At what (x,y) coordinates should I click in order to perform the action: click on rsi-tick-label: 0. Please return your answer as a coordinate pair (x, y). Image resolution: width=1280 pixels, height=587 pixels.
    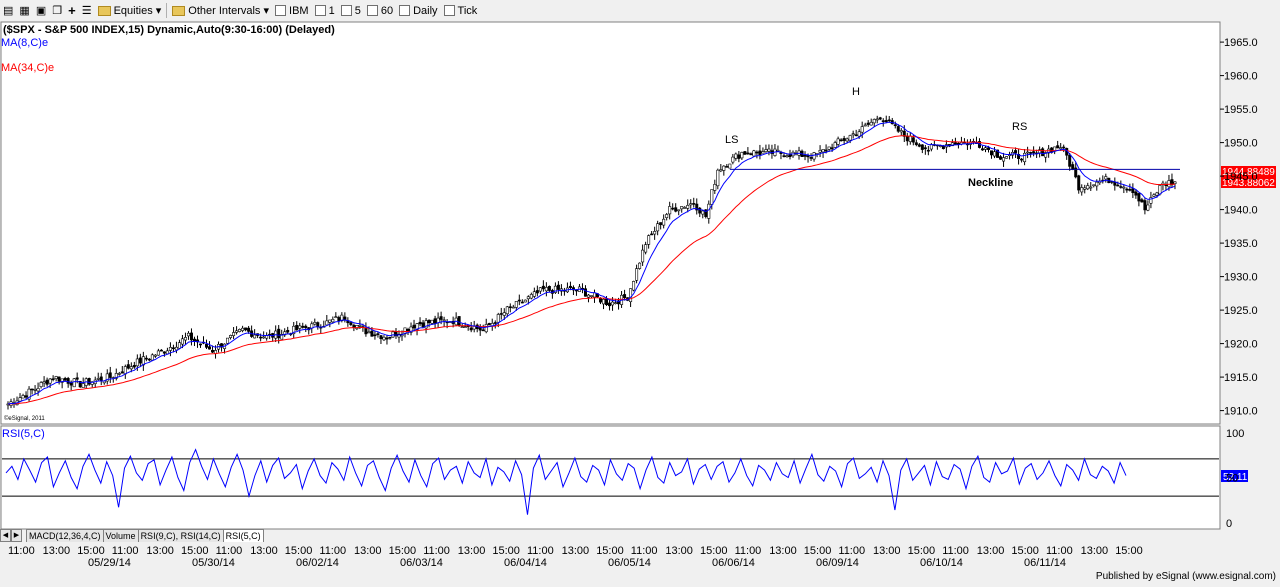
    Looking at the image, I should click on (1229, 524).